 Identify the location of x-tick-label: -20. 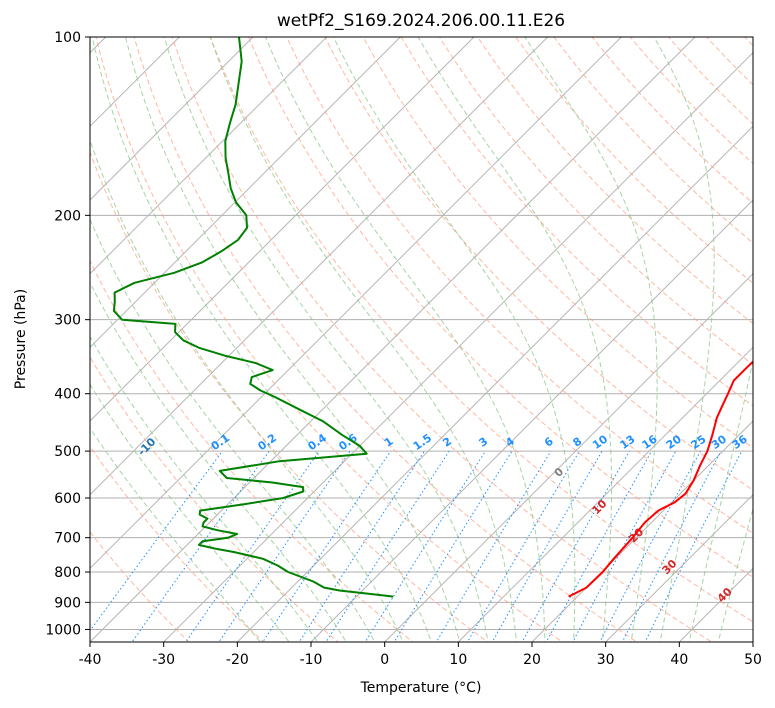
(237, 660).